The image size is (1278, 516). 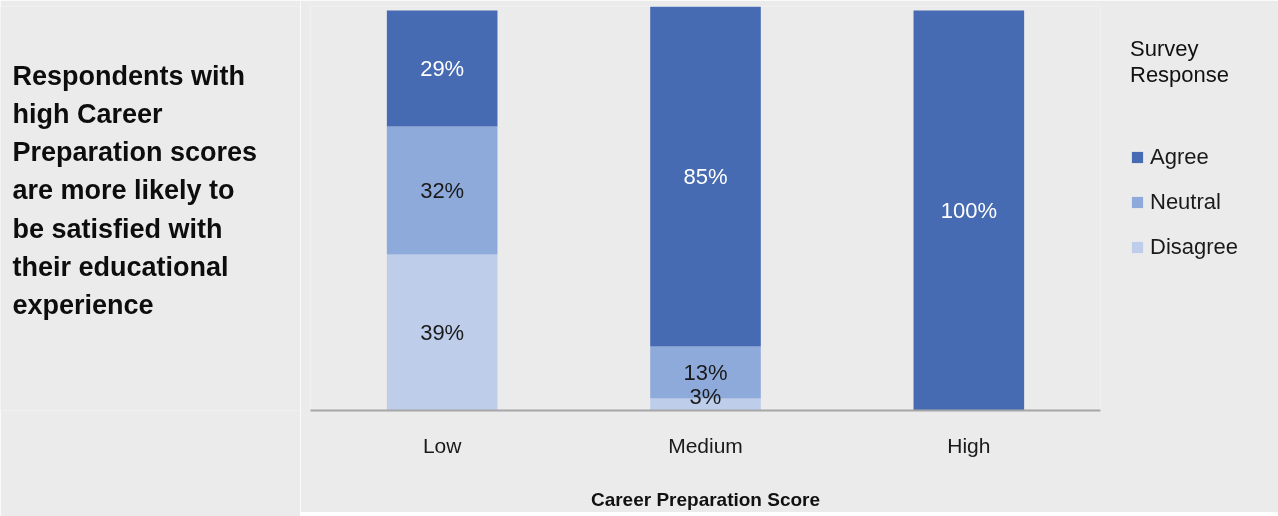 I want to click on data-label: 100%, so click(x=968, y=210).